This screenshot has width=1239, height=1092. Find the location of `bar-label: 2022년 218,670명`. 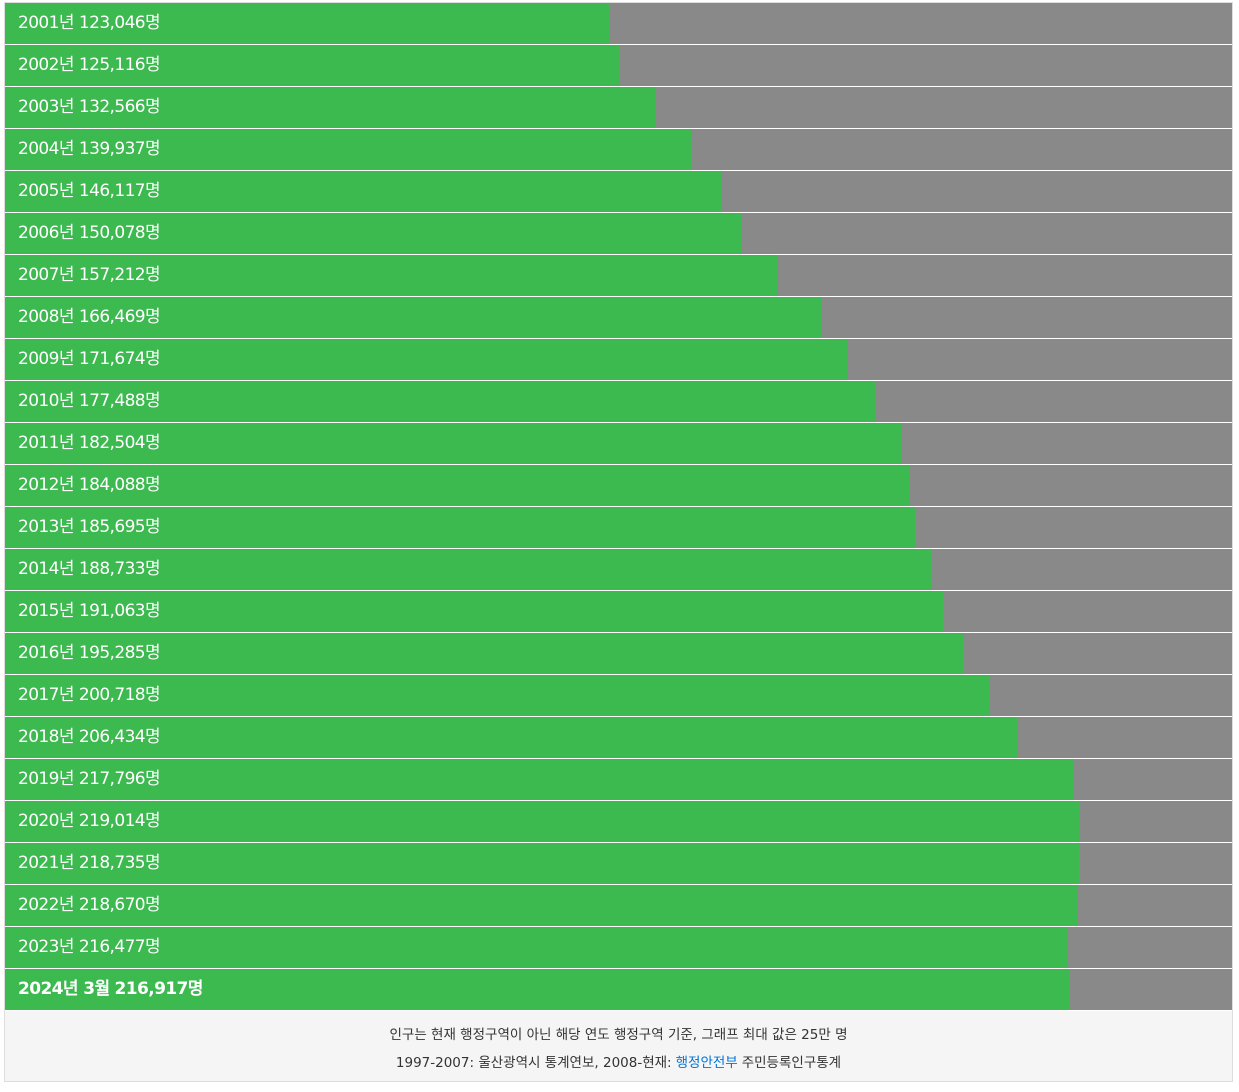

bar-label: 2022년 218,670명 is located at coordinates (89, 905).